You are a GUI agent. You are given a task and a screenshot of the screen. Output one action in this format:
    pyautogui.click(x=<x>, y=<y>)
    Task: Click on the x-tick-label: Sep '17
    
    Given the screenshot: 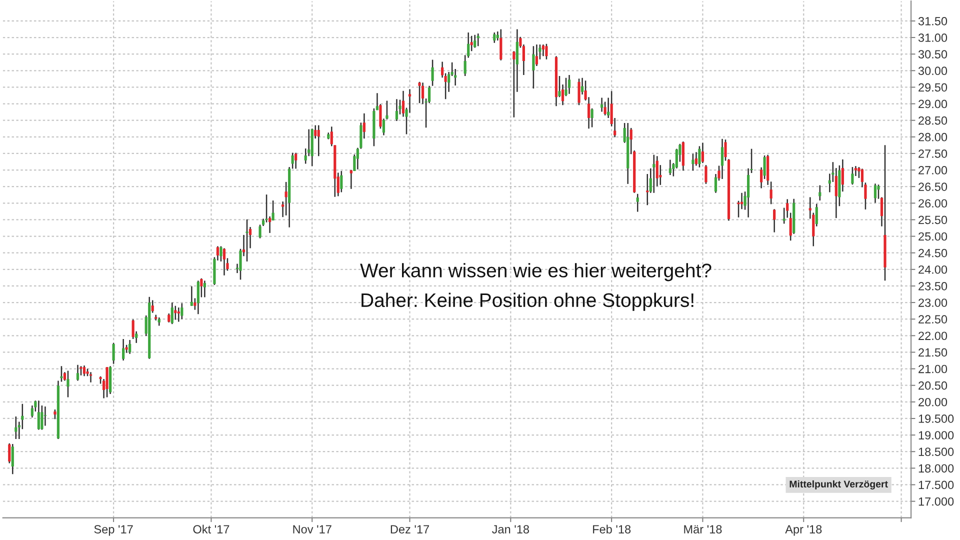 What is the action you would take?
    pyautogui.click(x=113, y=530)
    